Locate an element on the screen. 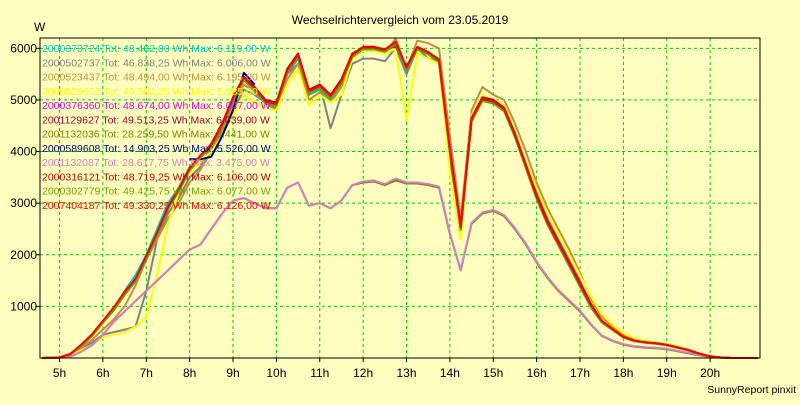  x-tick-label: 17h is located at coordinates (580, 373).